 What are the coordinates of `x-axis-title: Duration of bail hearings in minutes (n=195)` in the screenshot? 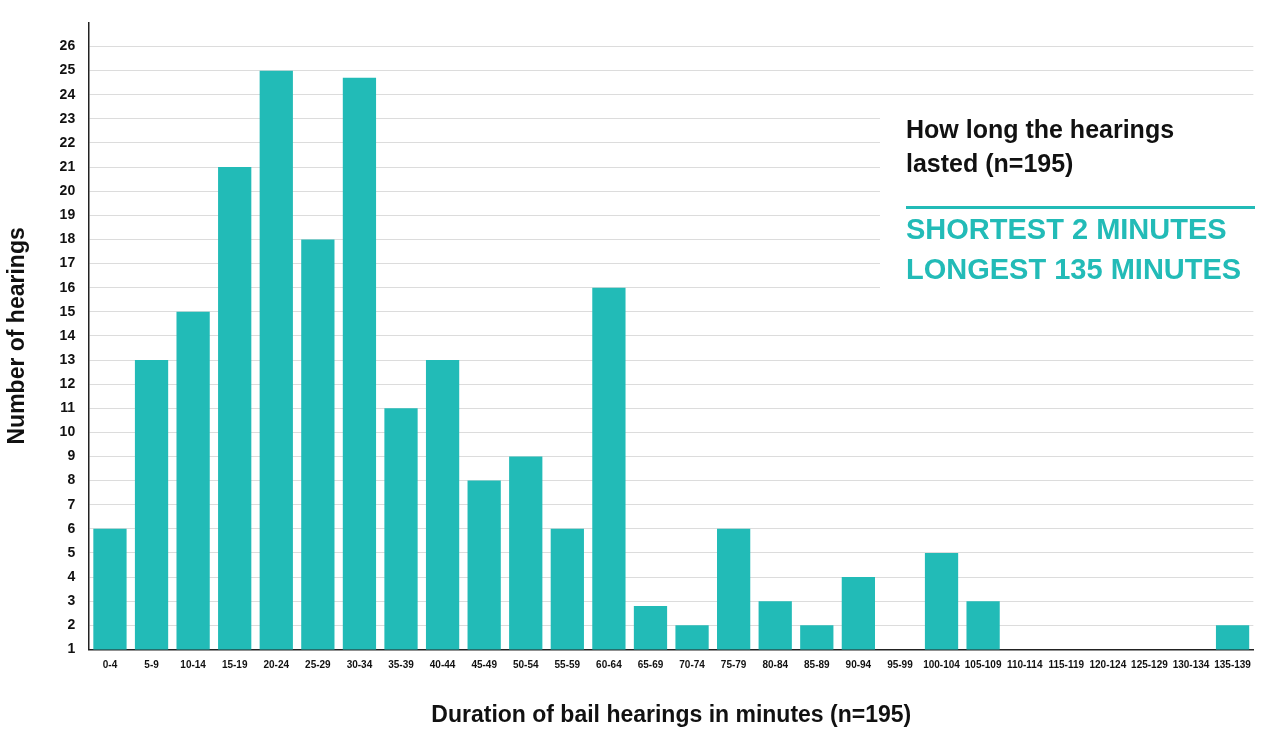 It's located at (671, 713).